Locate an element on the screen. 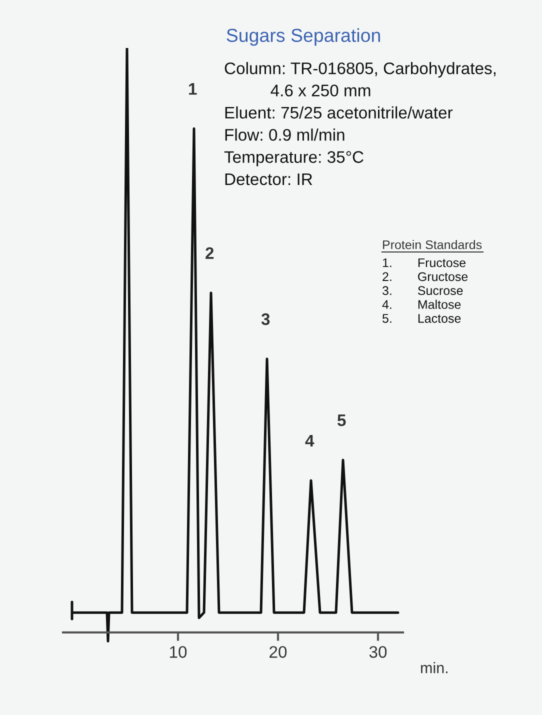 This screenshot has width=542, height=715. x-tick-label: 30 is located at coordinates (378, 652).